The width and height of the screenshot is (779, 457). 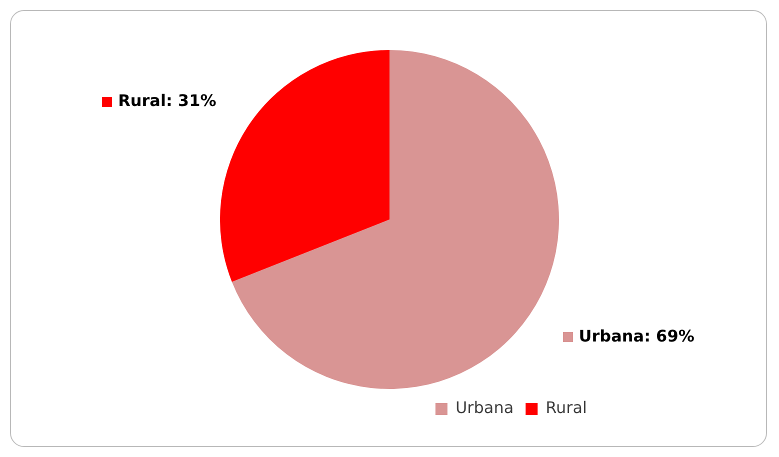 I want to click on legend-label: Rural, so click(x=567, y=408).